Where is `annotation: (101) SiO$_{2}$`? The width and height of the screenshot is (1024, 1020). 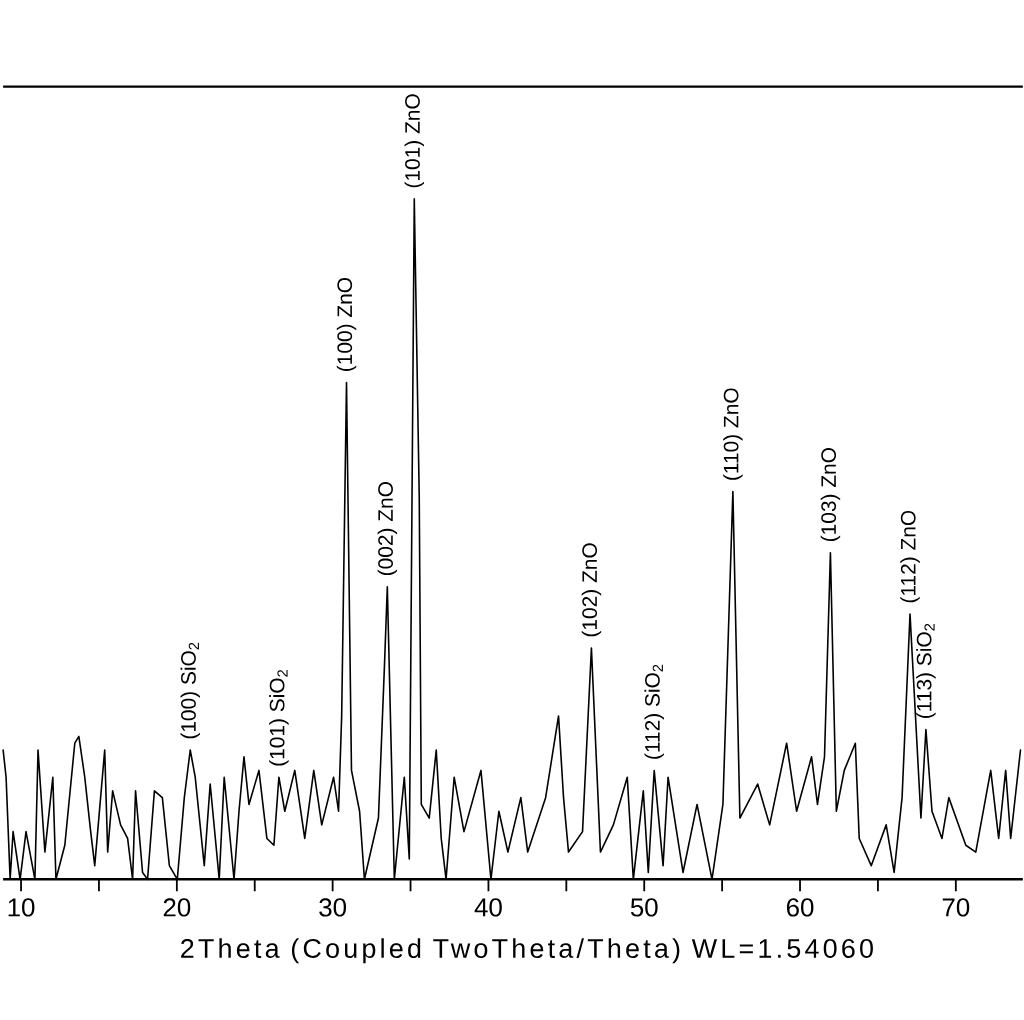
annotation: (101) SiO$_{2}$ is located at coordinates (279, 718).